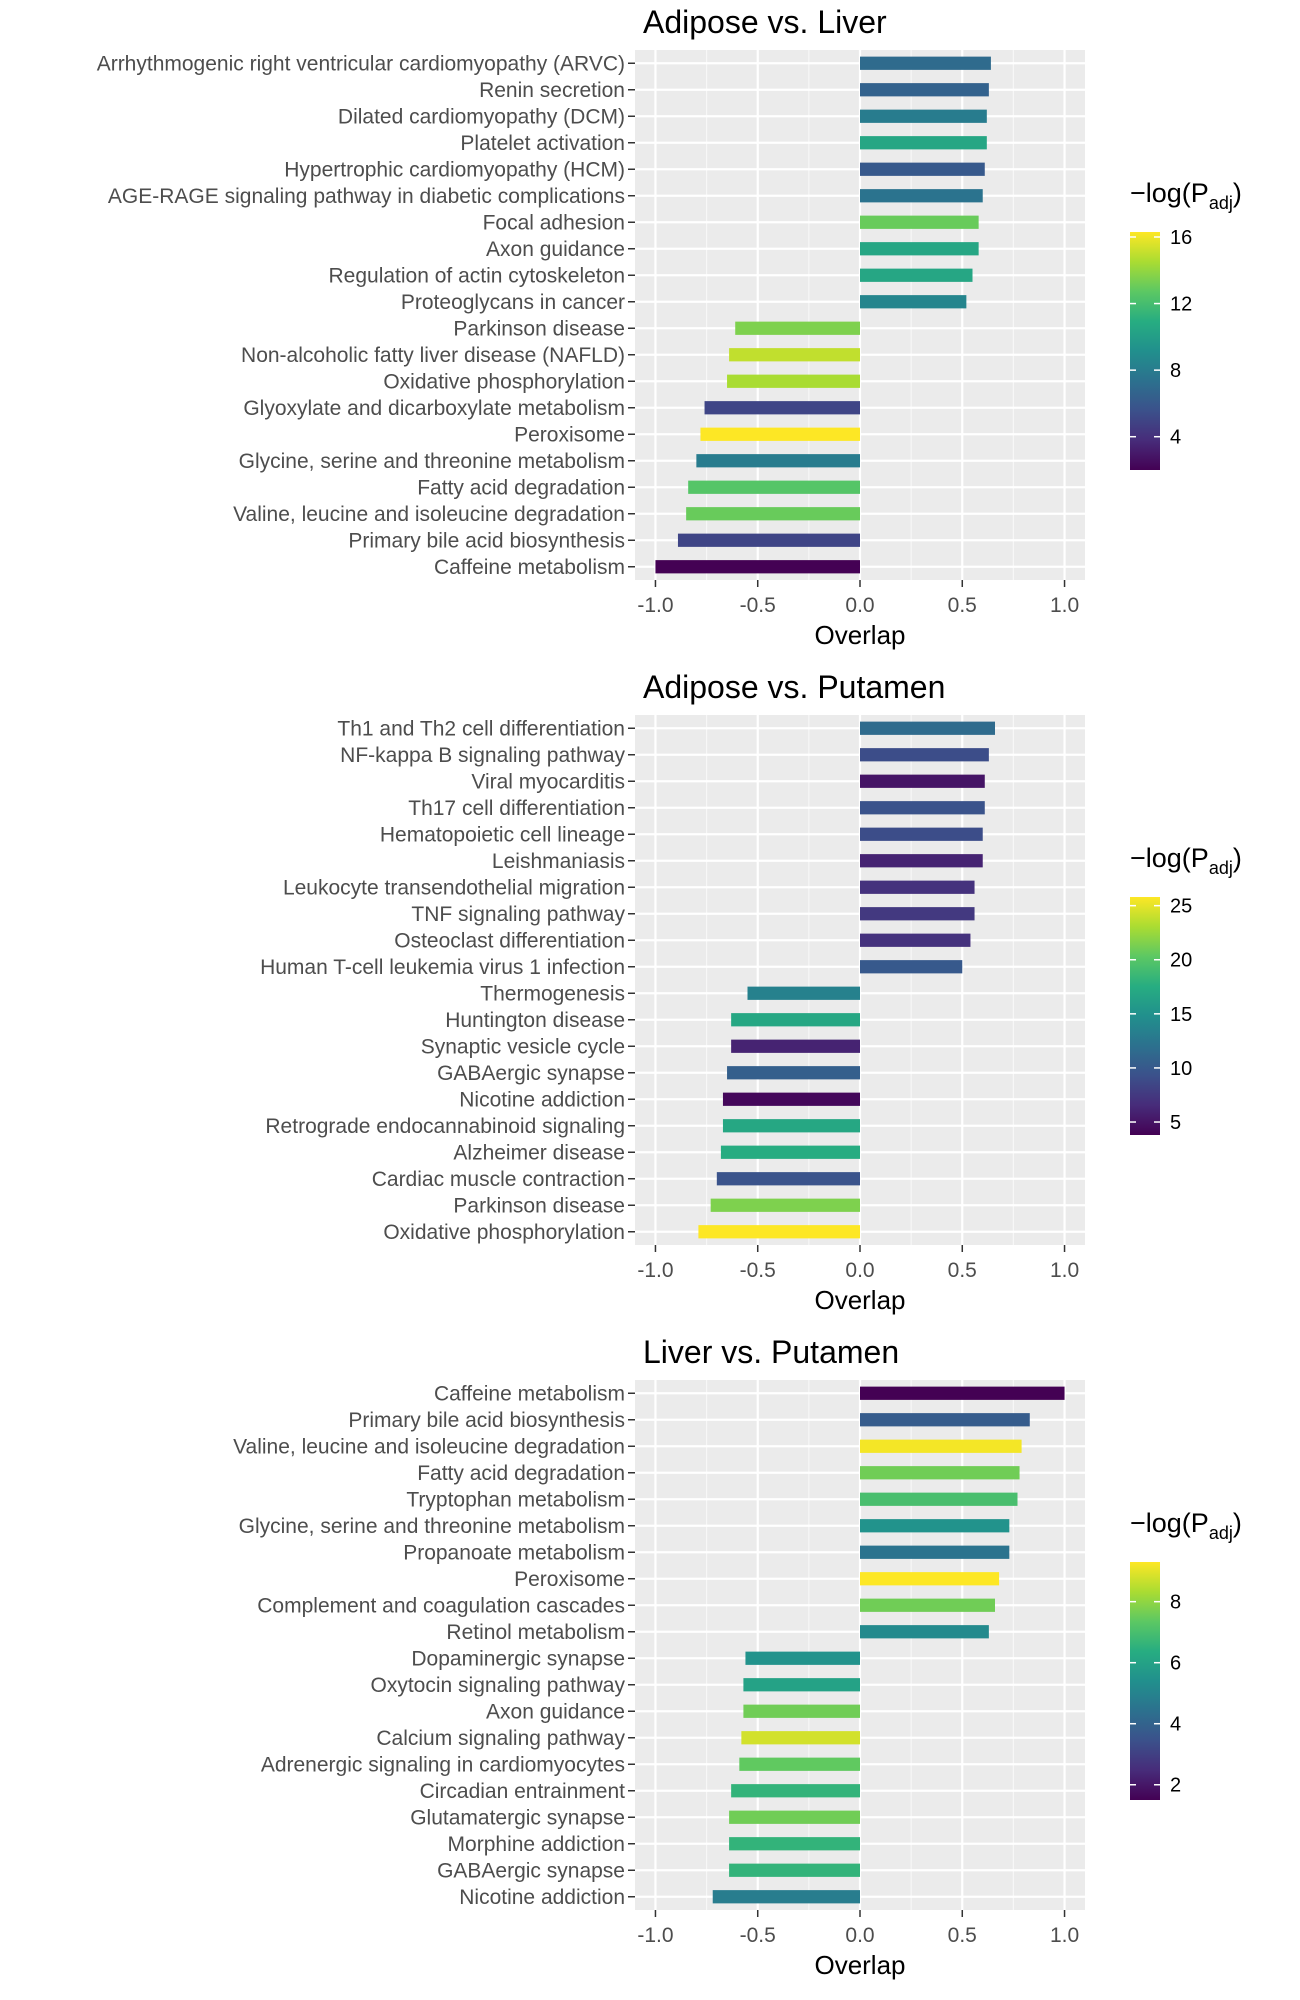 The image size is (1300, 2000). What do you see at coordinates (552, 90) in the screenshot?
I see `category-label: Renin secretion` at bounding box center [552, 90].